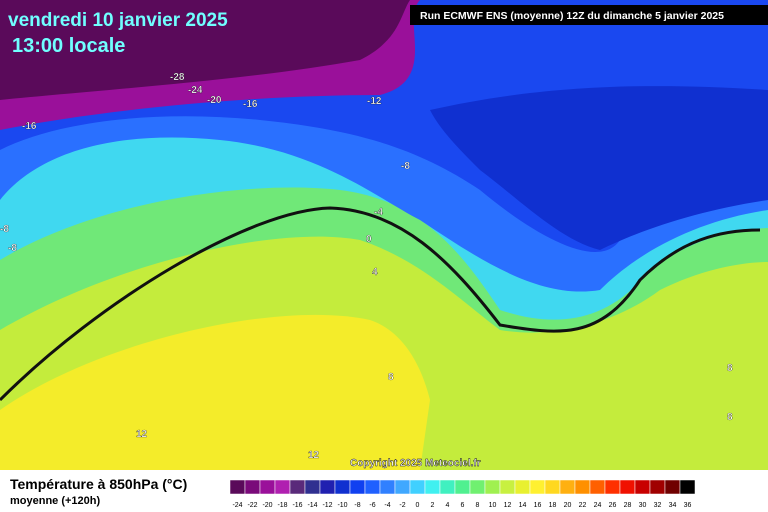 The image size is (768, 512). Describe the element at coordinates (312, 505) in the screenshot. I see `legend-tick-label: -14` at that location.